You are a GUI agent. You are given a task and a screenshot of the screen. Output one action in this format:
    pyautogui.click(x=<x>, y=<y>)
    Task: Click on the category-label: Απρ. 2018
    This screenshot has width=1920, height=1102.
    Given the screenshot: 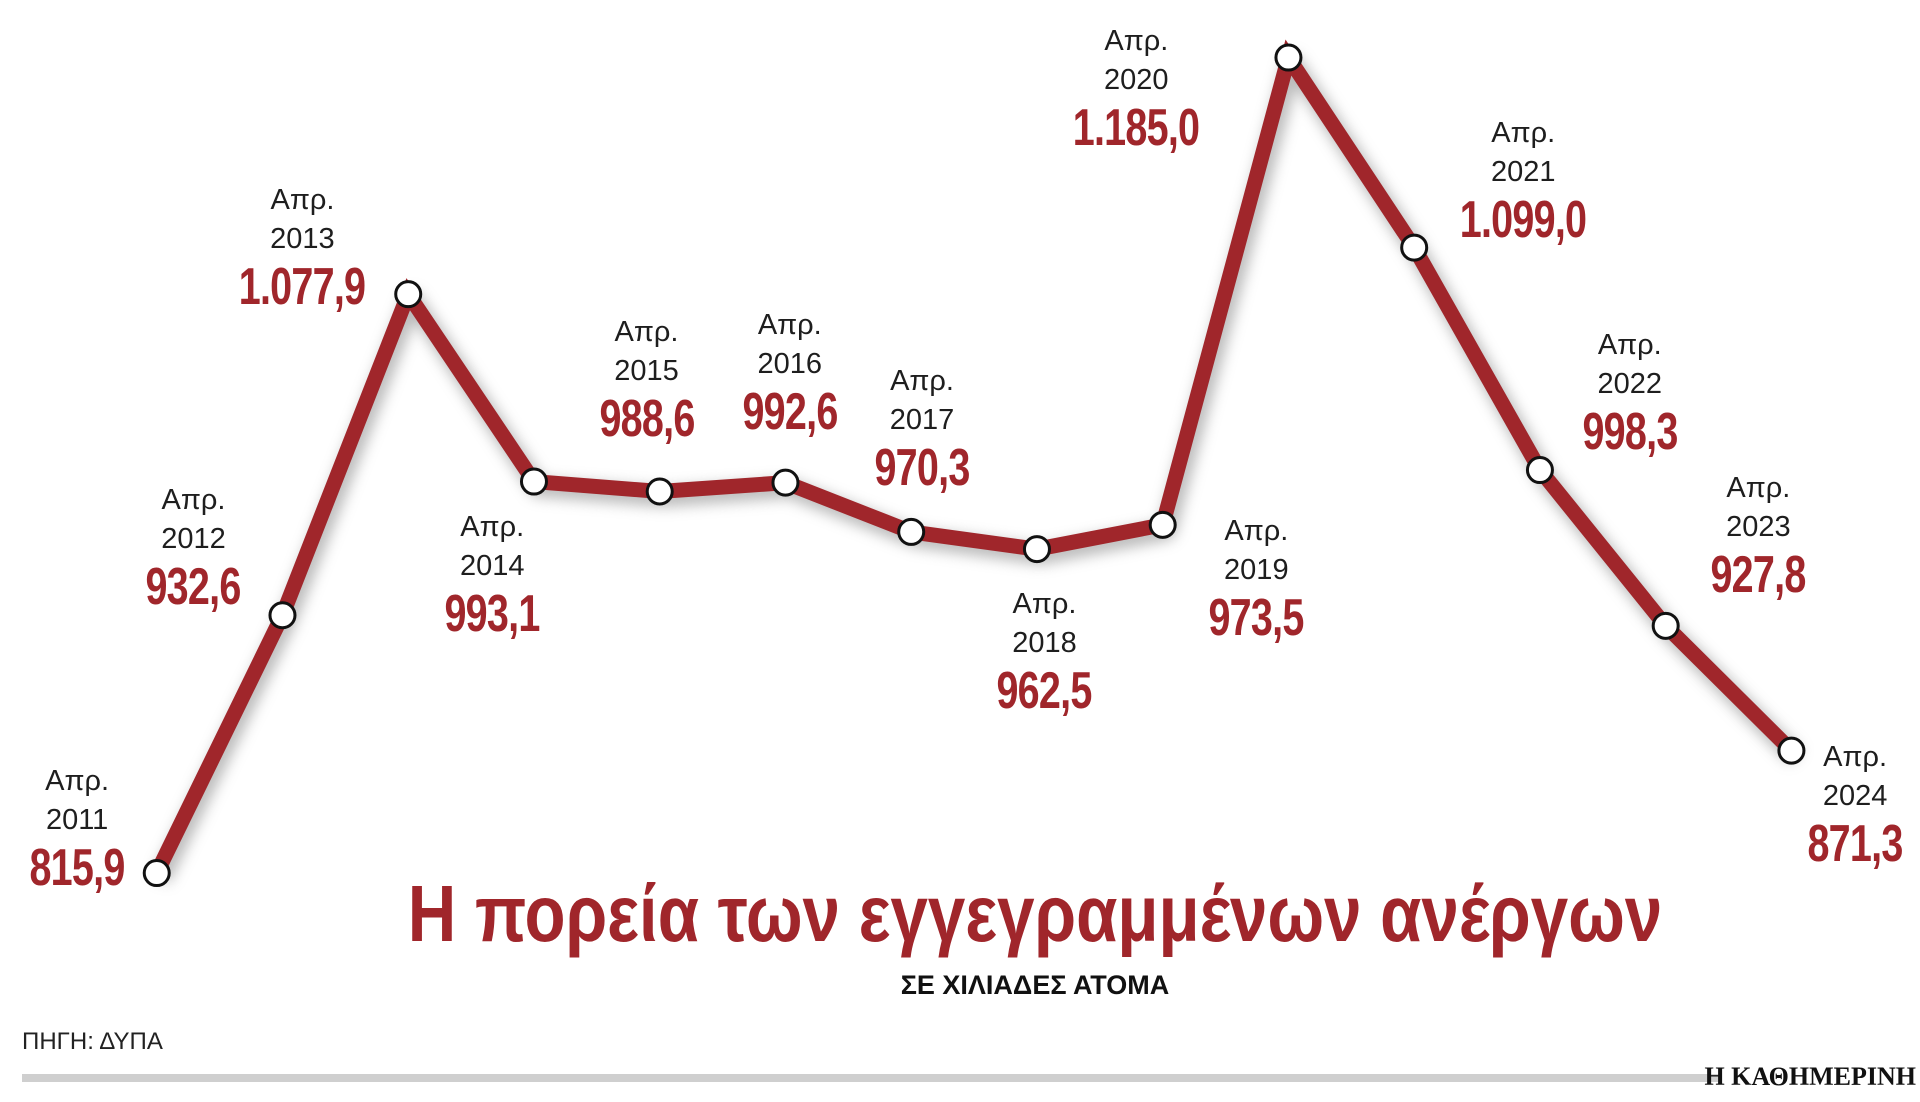 What is the action you would take?
    pyautogui.click(x=1044, y=624)
    